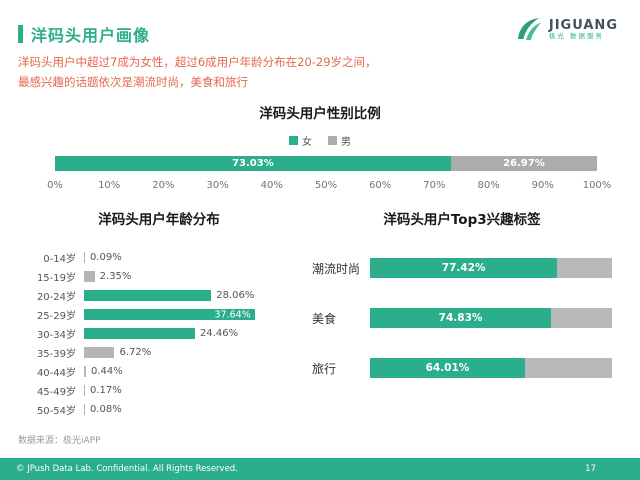 The image size is (640, 480). I want to click on age-row: 25-29岁 37.64%, so click(159, 314).